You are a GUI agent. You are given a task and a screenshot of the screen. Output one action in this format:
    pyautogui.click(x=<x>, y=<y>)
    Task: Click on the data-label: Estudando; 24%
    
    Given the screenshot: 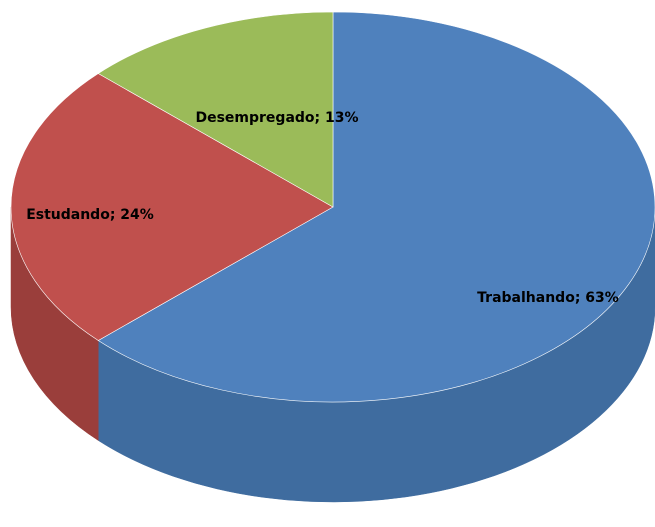 What is the action you would take?
    pyautogui.click(x=90, y=215)
    